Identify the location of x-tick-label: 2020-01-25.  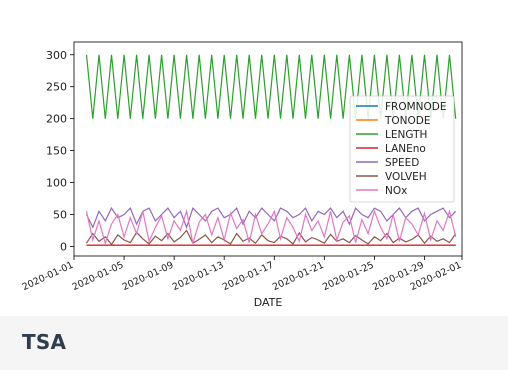
(348, 276).